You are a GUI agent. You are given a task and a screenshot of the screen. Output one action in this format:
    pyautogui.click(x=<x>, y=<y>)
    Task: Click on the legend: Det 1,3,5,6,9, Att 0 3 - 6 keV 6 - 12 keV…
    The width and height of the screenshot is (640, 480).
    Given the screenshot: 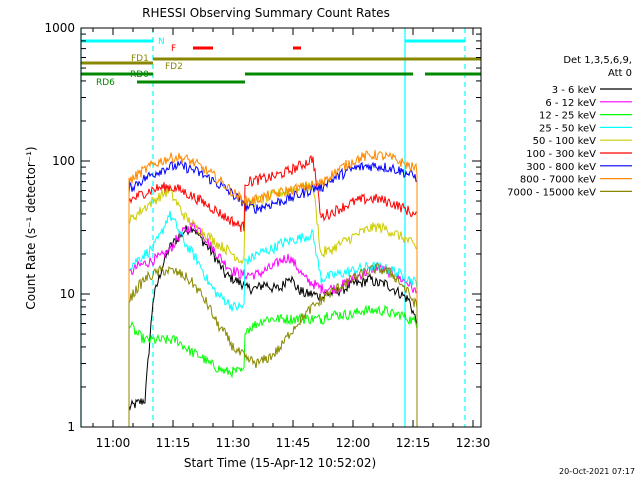 What is the action you would take?
    pyautogui.click(x=569, y=126)
    